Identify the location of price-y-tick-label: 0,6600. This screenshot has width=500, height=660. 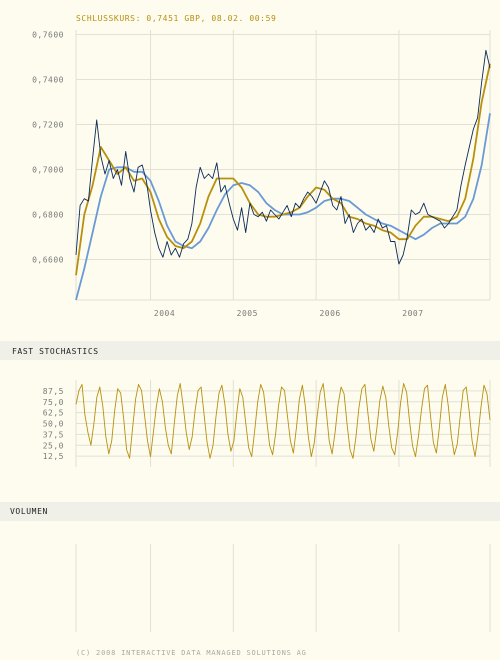
(48, 260).